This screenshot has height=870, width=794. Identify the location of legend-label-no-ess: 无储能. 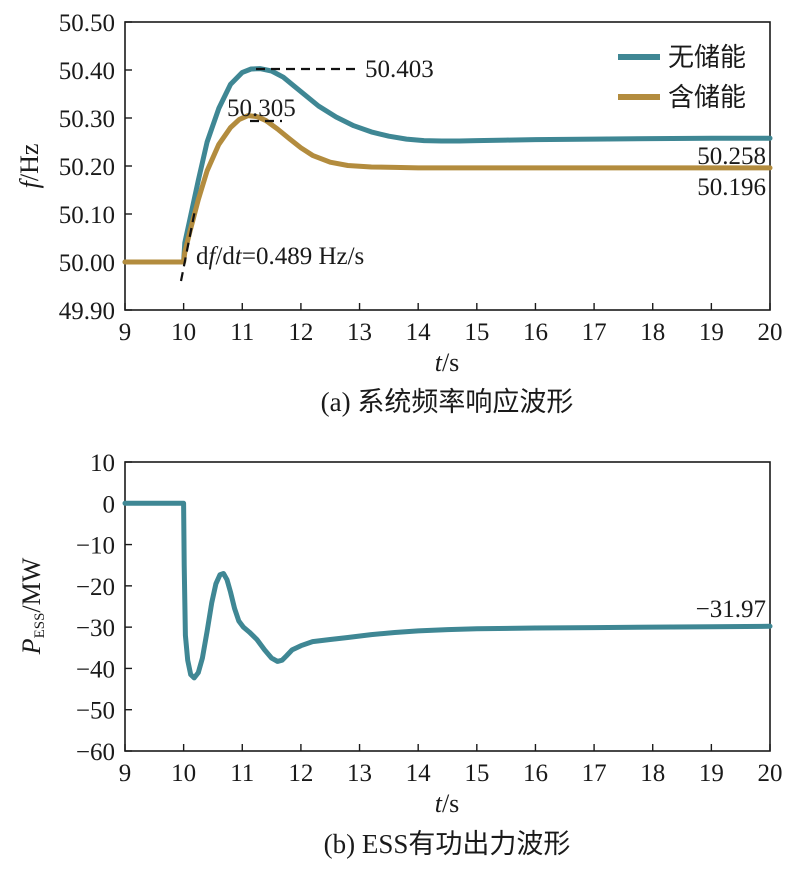
(707, 57).